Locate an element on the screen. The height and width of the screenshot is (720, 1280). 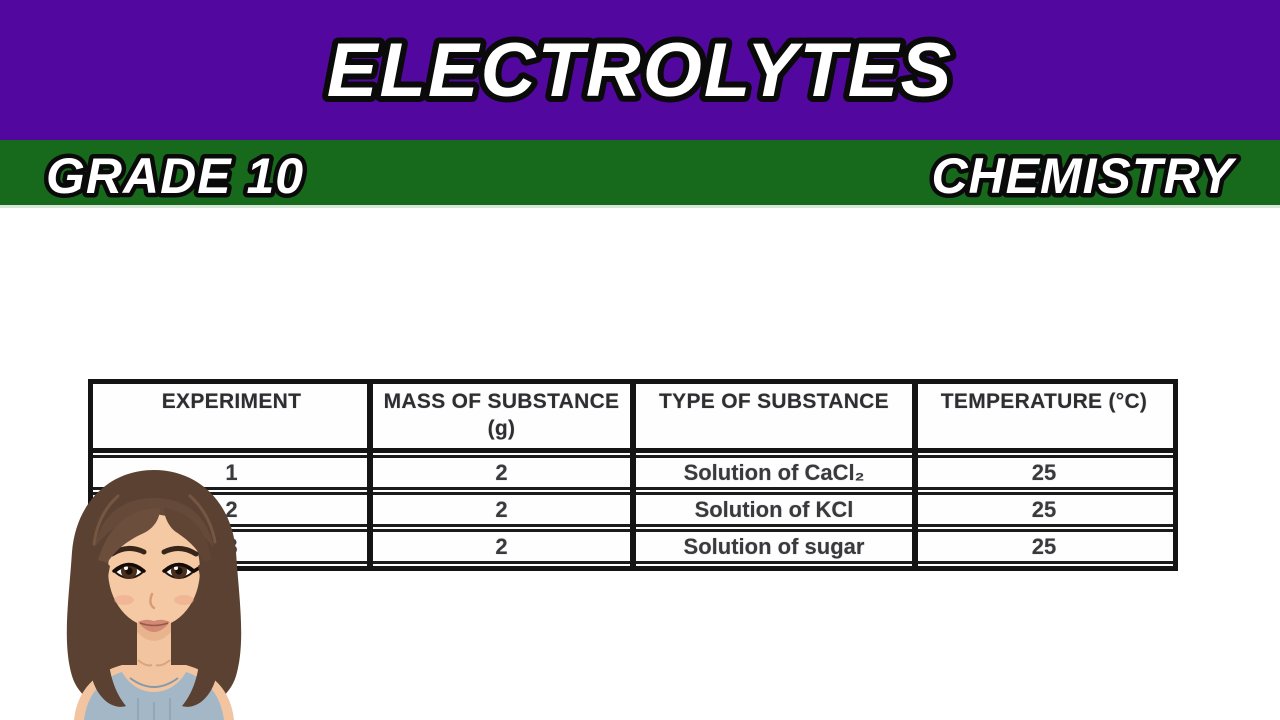
table-cell: Solution of CaCl₂ is located at coordinates (774, 472).